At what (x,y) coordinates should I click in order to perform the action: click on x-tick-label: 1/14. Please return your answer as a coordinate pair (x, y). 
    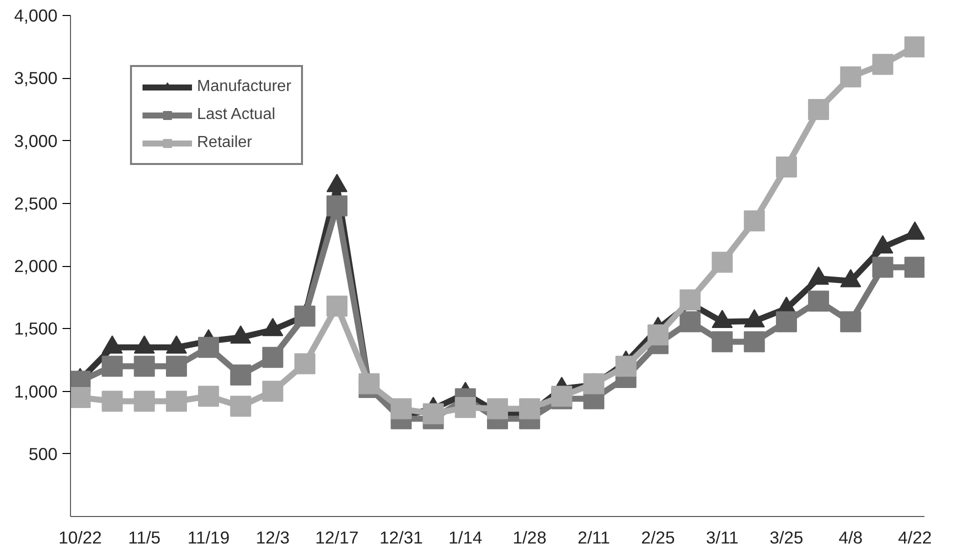
    Looking at the image, I should click on (465, 538).